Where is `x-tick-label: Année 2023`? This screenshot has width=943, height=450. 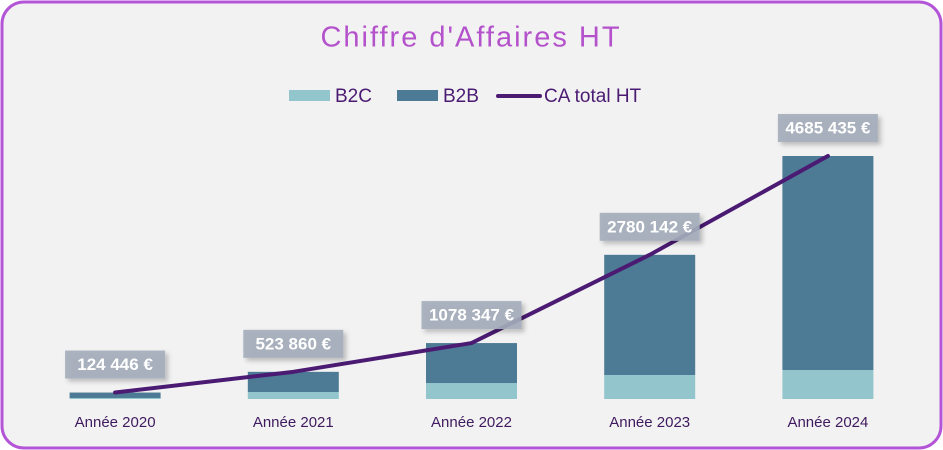 x-tick-label: Année 2023 is located at coordinates (649, 422).